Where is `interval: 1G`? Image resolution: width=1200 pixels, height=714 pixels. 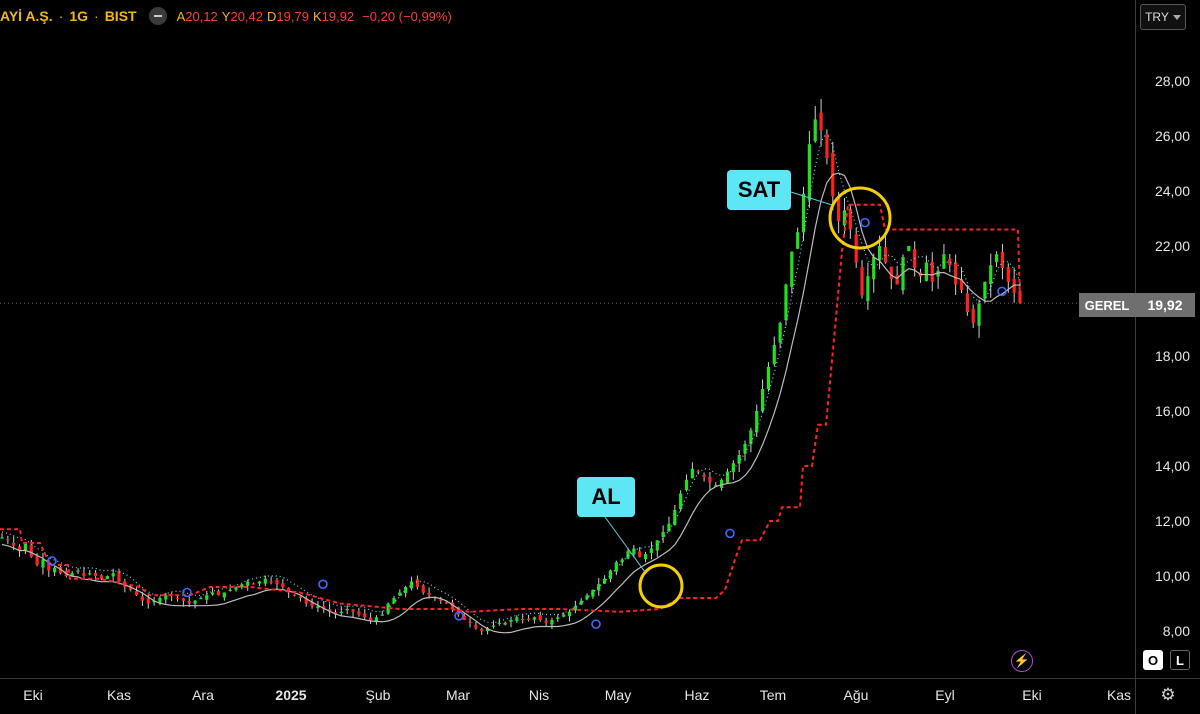 interval: 1G is located at coordinates (79, 16).